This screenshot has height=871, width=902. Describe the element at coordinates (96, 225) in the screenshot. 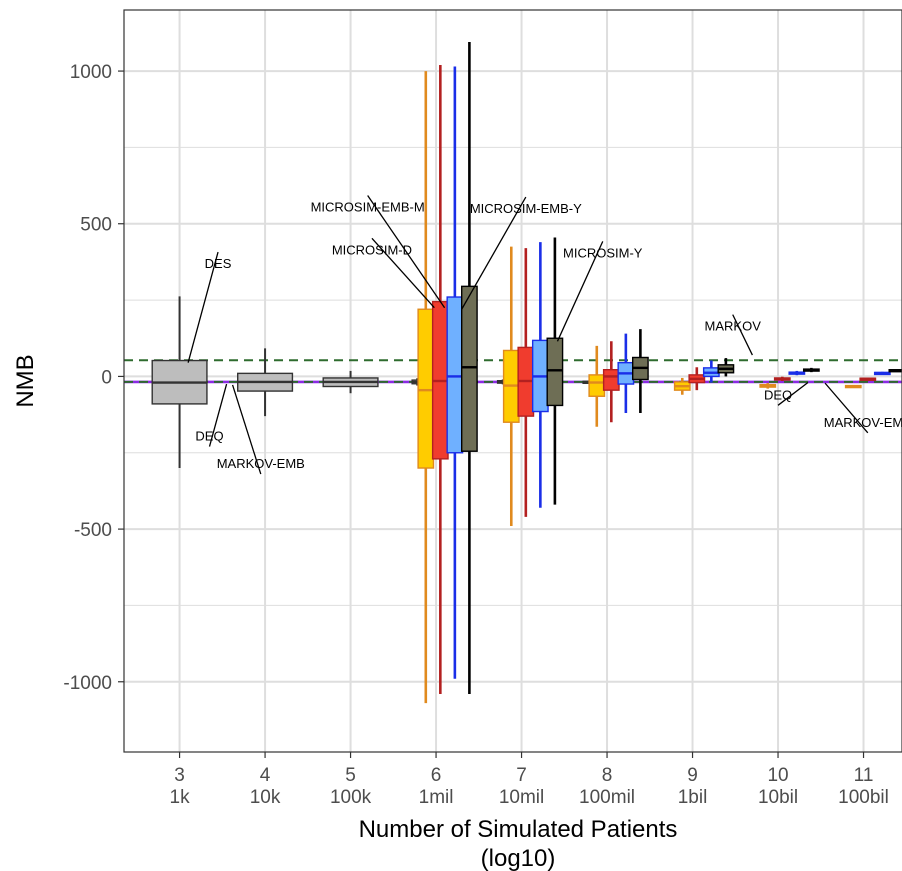

I see `y-tick-label: 500` at that location.